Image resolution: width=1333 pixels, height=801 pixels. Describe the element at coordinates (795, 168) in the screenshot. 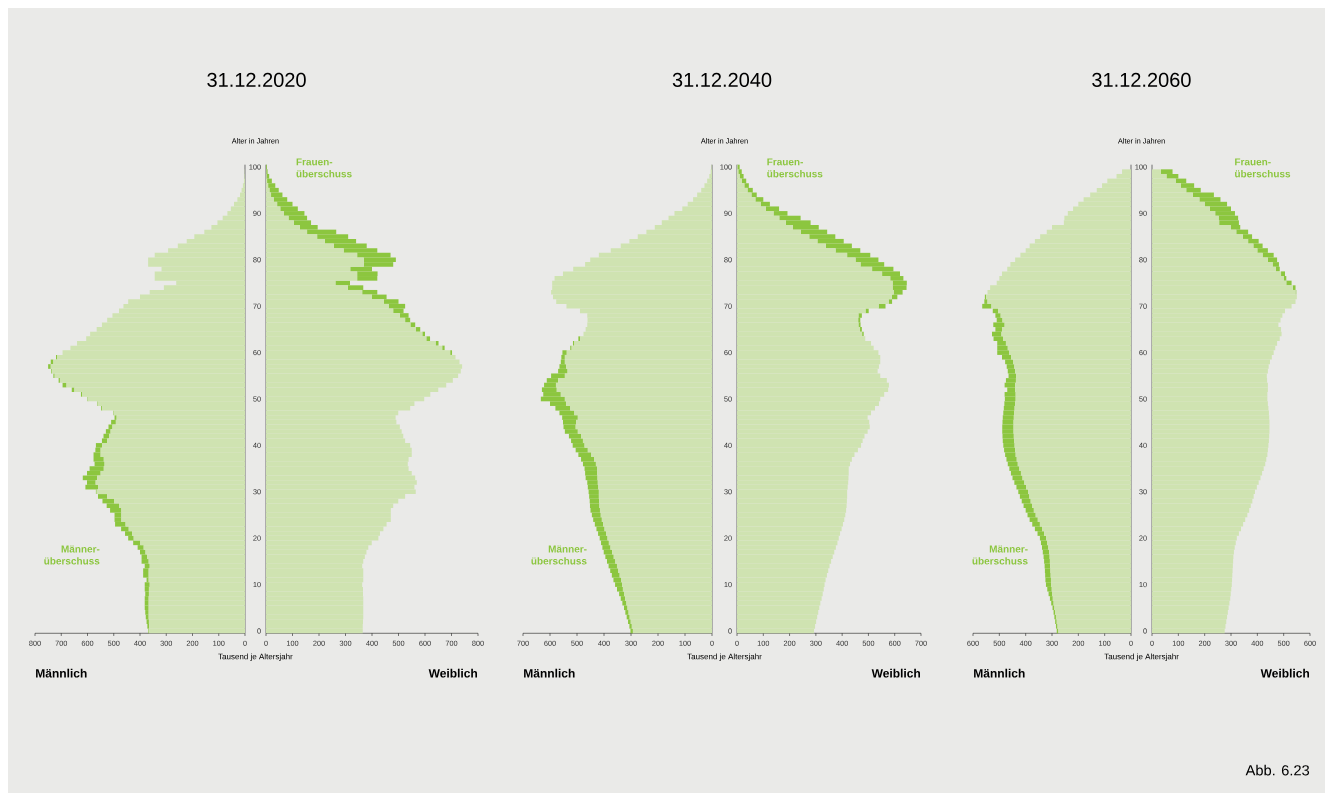

I see `series-label: Frauen-überschuss` at that location.